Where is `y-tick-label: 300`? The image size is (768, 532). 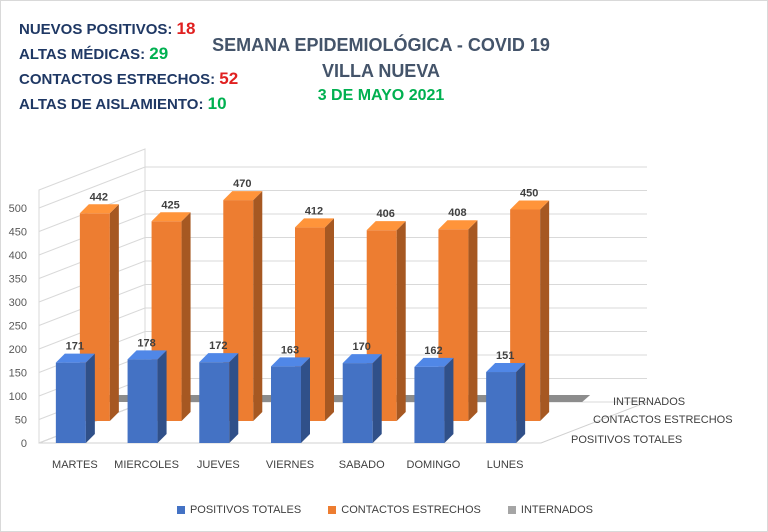
y-tick-label: 300 is located at coordinates (18, 303).